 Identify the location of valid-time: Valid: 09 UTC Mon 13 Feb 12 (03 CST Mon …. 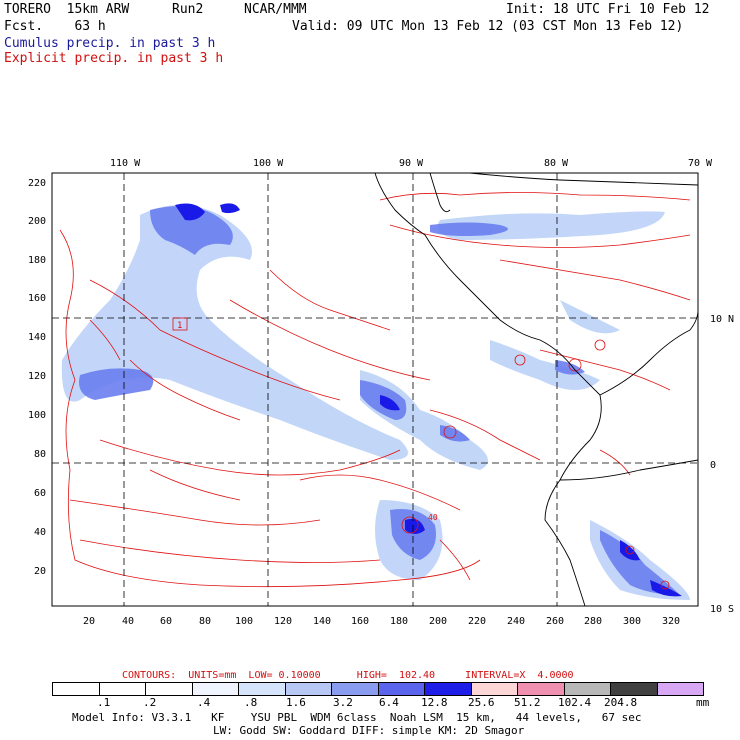
(488, 26).